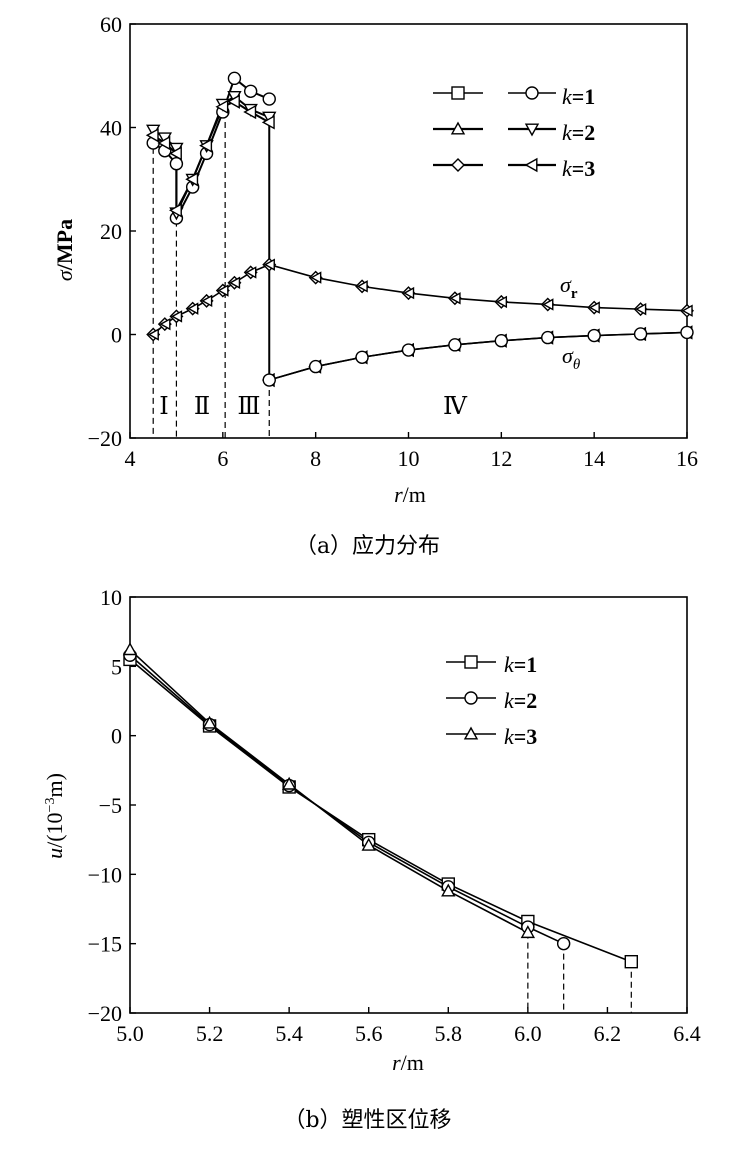 This screenshot has width=735, height=1152. Describe the element at coordinates (520, 700) in the screenshot. I see `legend-b: k=1 k=2 k=3` at that location.